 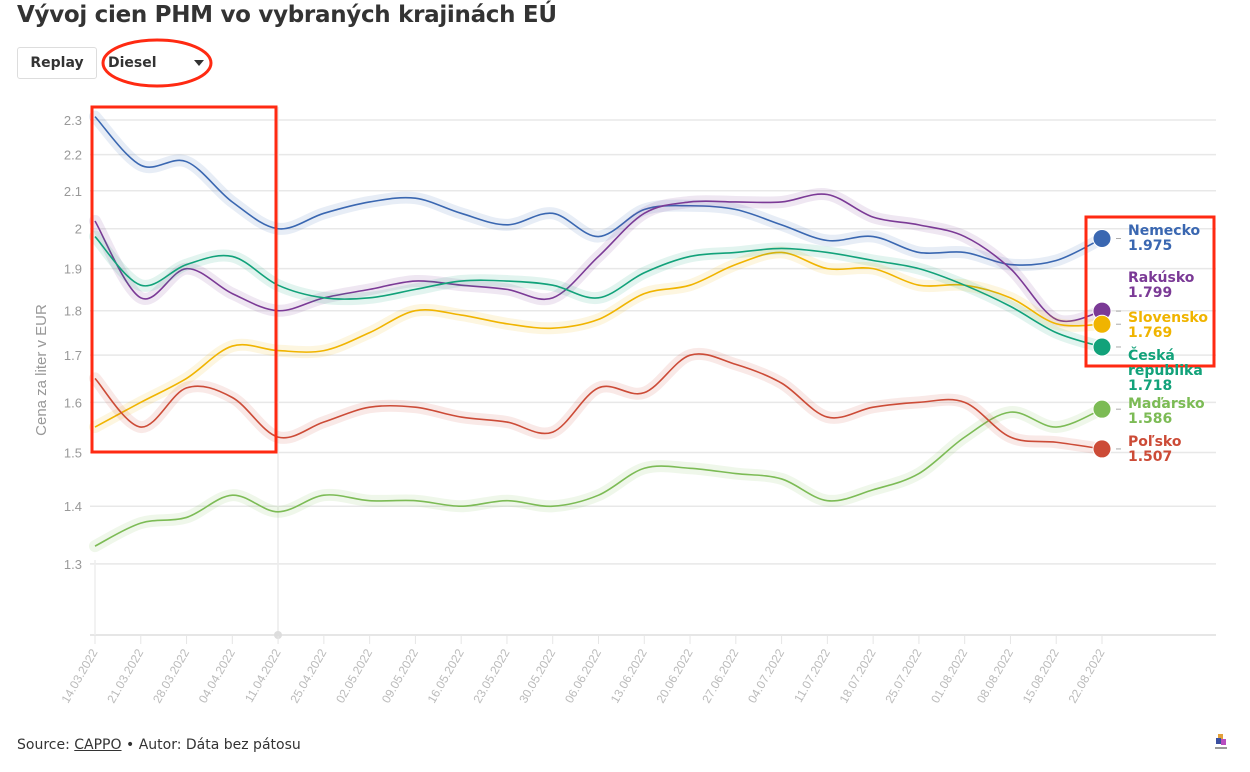 What do you see at coordinates (263, 675) in the screenshot?
I see `x-tick-label: 11.04.2022` at bounding box center [263, 675].